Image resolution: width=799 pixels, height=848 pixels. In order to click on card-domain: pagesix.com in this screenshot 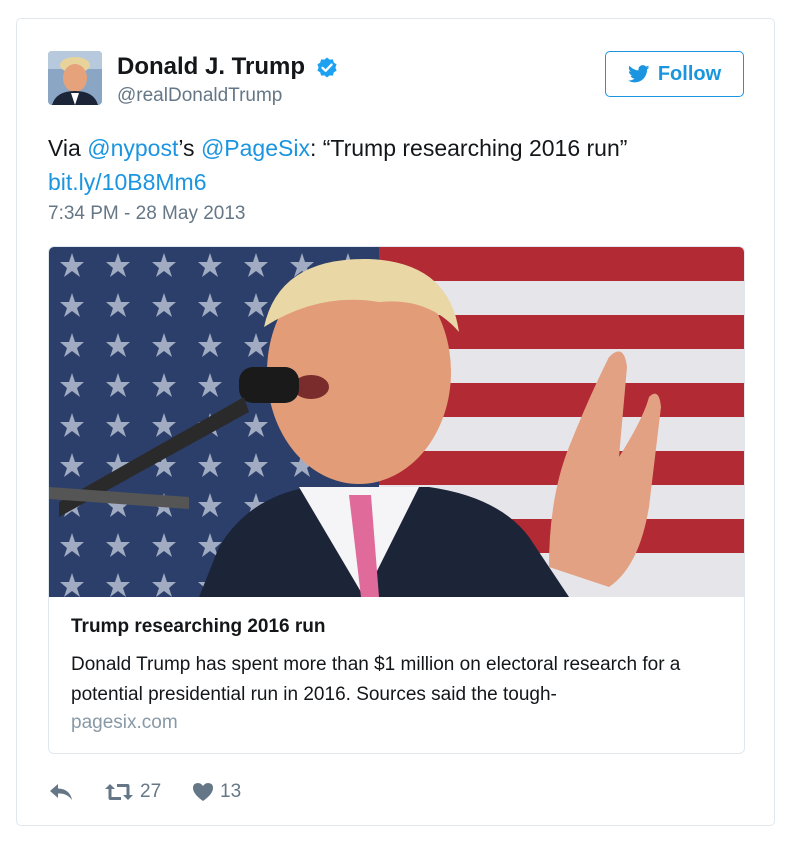, I will do `click(124, 722)`.